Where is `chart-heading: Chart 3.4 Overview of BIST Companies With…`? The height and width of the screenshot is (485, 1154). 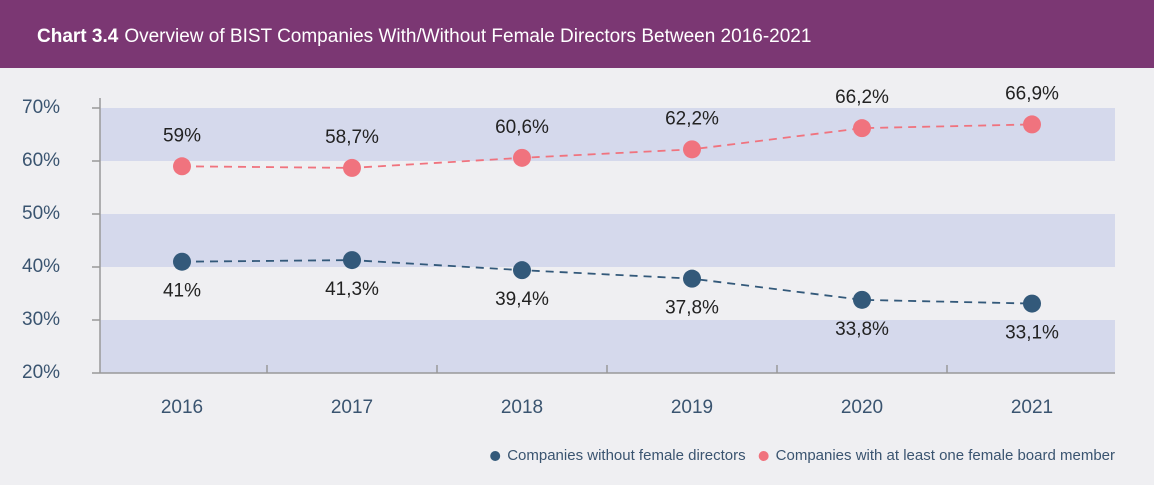 chart-heading: Chart 3.4 Overview of BIST Companies With… is located at coordinates (424, 36).